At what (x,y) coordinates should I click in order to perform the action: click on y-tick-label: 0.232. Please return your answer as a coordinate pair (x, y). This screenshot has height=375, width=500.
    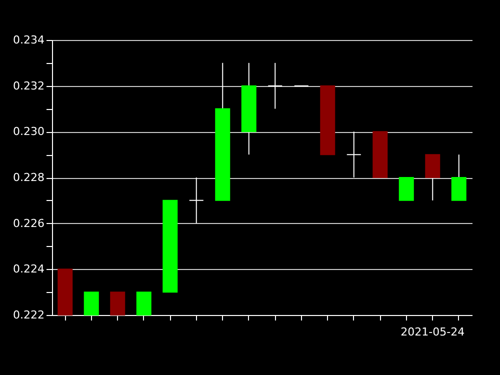
    Looking at the image, I should click on (28, 85).